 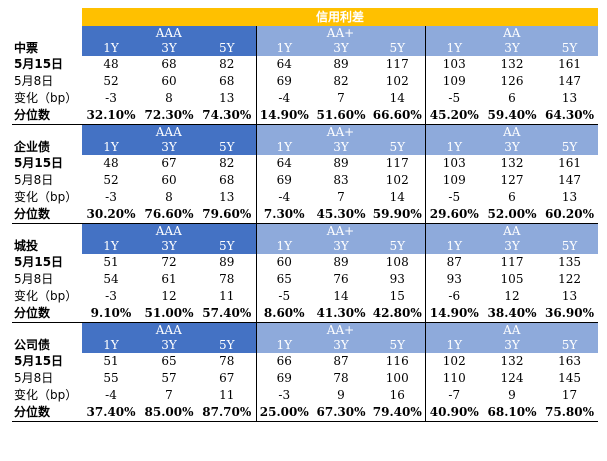 What do you see at coordinates (283, 98) in the screenshot?
I see `value-cell: -4` at bounding box center [283, 98].